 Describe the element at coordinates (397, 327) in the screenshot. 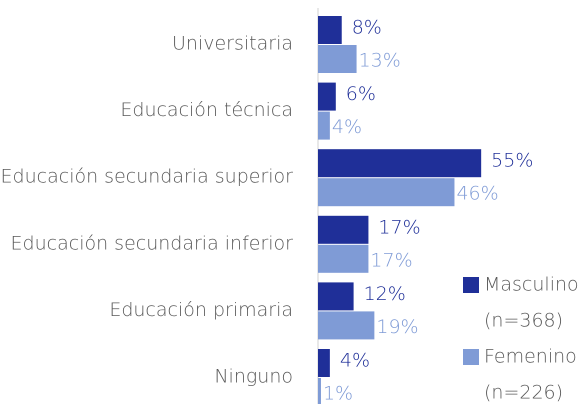

I see `value-label: 19%` at that location.